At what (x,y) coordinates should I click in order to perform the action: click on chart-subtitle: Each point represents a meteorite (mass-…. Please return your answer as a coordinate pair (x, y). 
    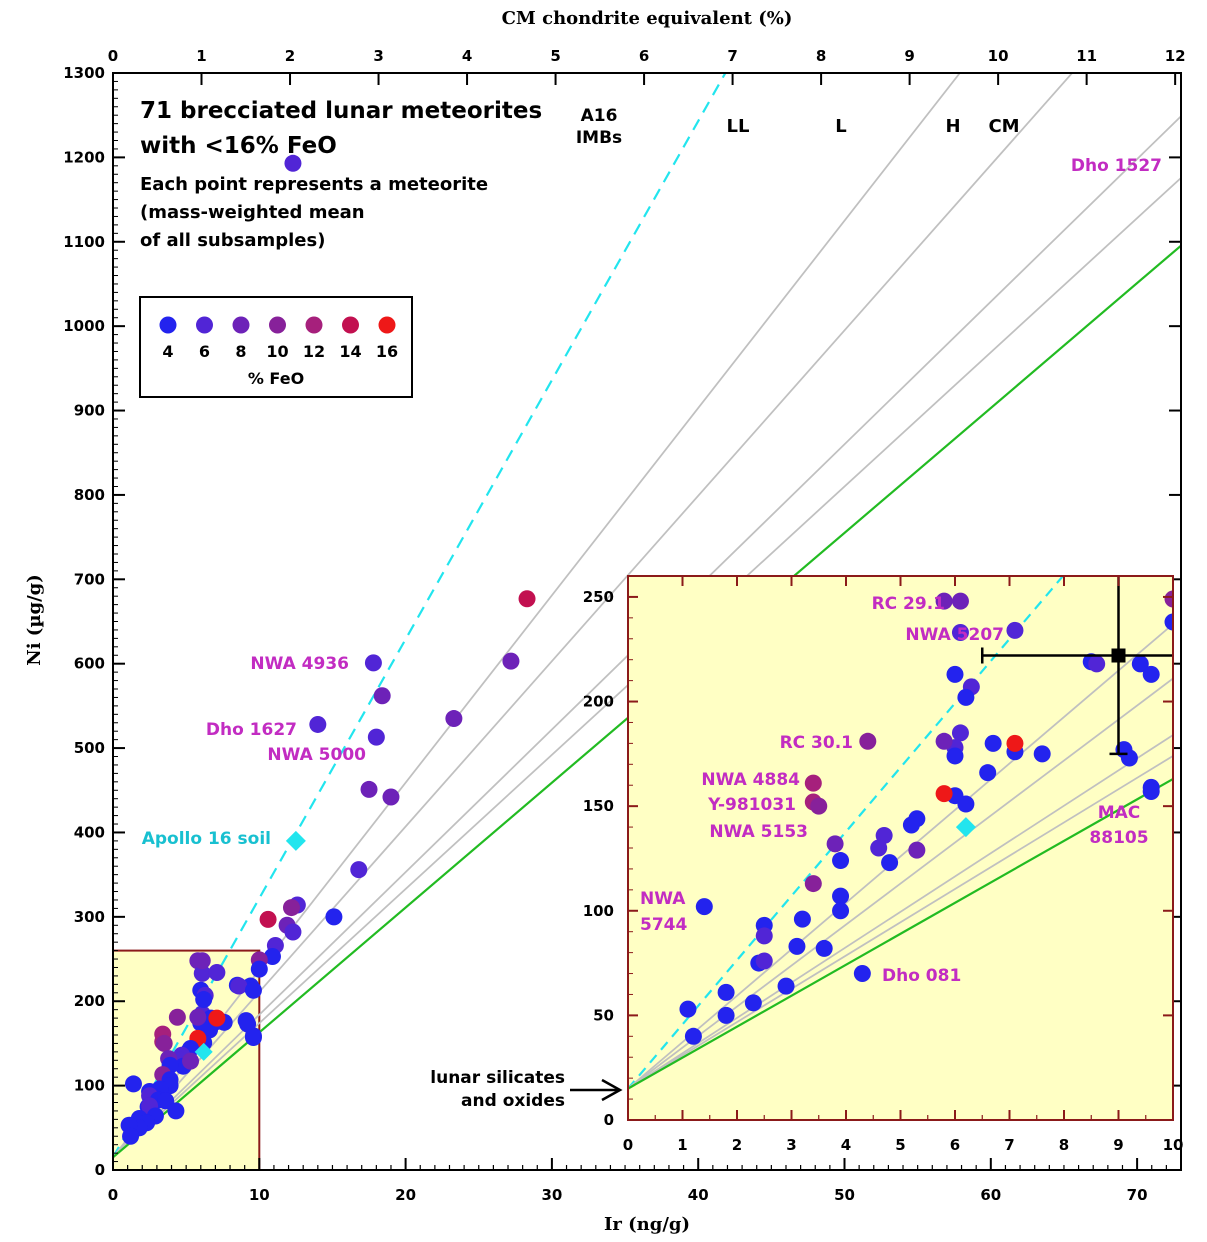
    Looking at the image, I should click on (314, 212).